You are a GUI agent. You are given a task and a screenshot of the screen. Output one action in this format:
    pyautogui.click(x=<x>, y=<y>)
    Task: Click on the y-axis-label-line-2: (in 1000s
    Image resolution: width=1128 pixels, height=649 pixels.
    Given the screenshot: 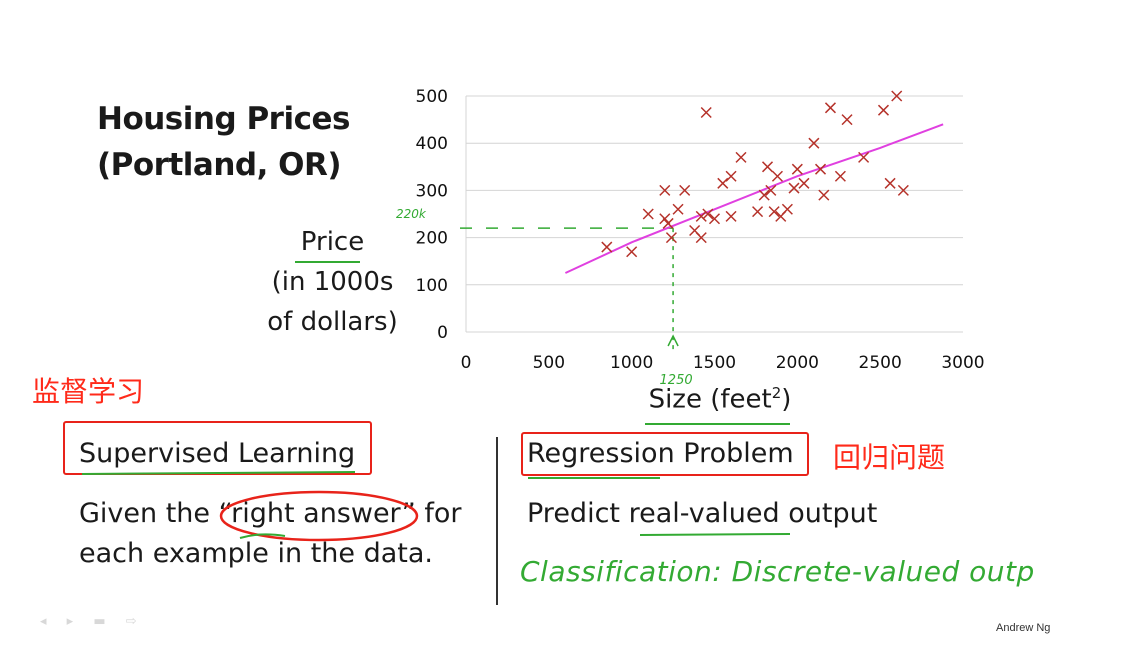 What is the action you would take?
    pyautogui.click(x=332, y=282)
    